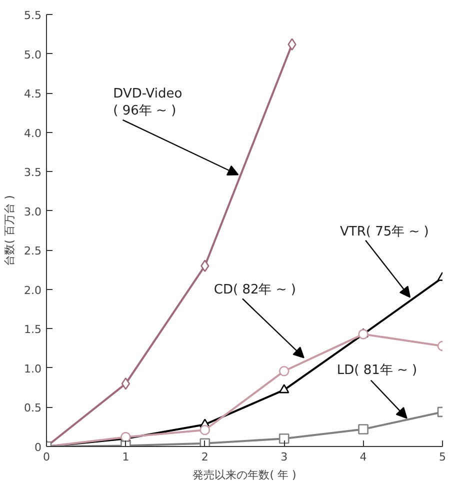 This screenshot has width=464, height=484. Describe the element at coordinates (33, 251) in the screenshot. I see `y-tick-label: 2.5` at that location.